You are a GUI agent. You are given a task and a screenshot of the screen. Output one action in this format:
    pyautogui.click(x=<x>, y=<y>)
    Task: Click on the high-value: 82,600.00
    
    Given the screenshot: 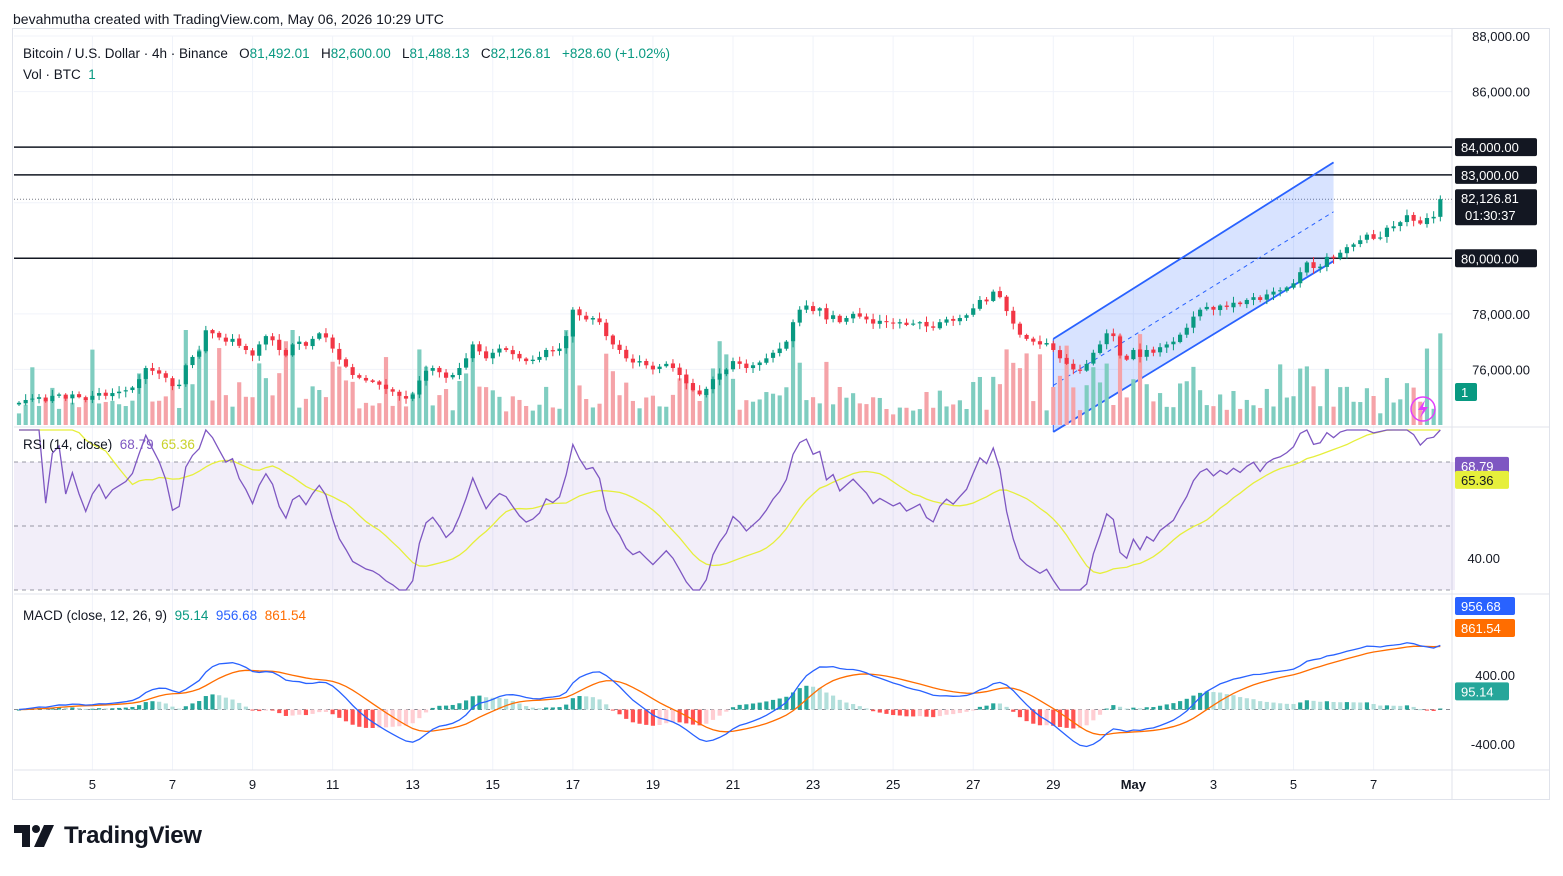 What is the action you would take?
    pyautogui.click(x=360, y=53)
    